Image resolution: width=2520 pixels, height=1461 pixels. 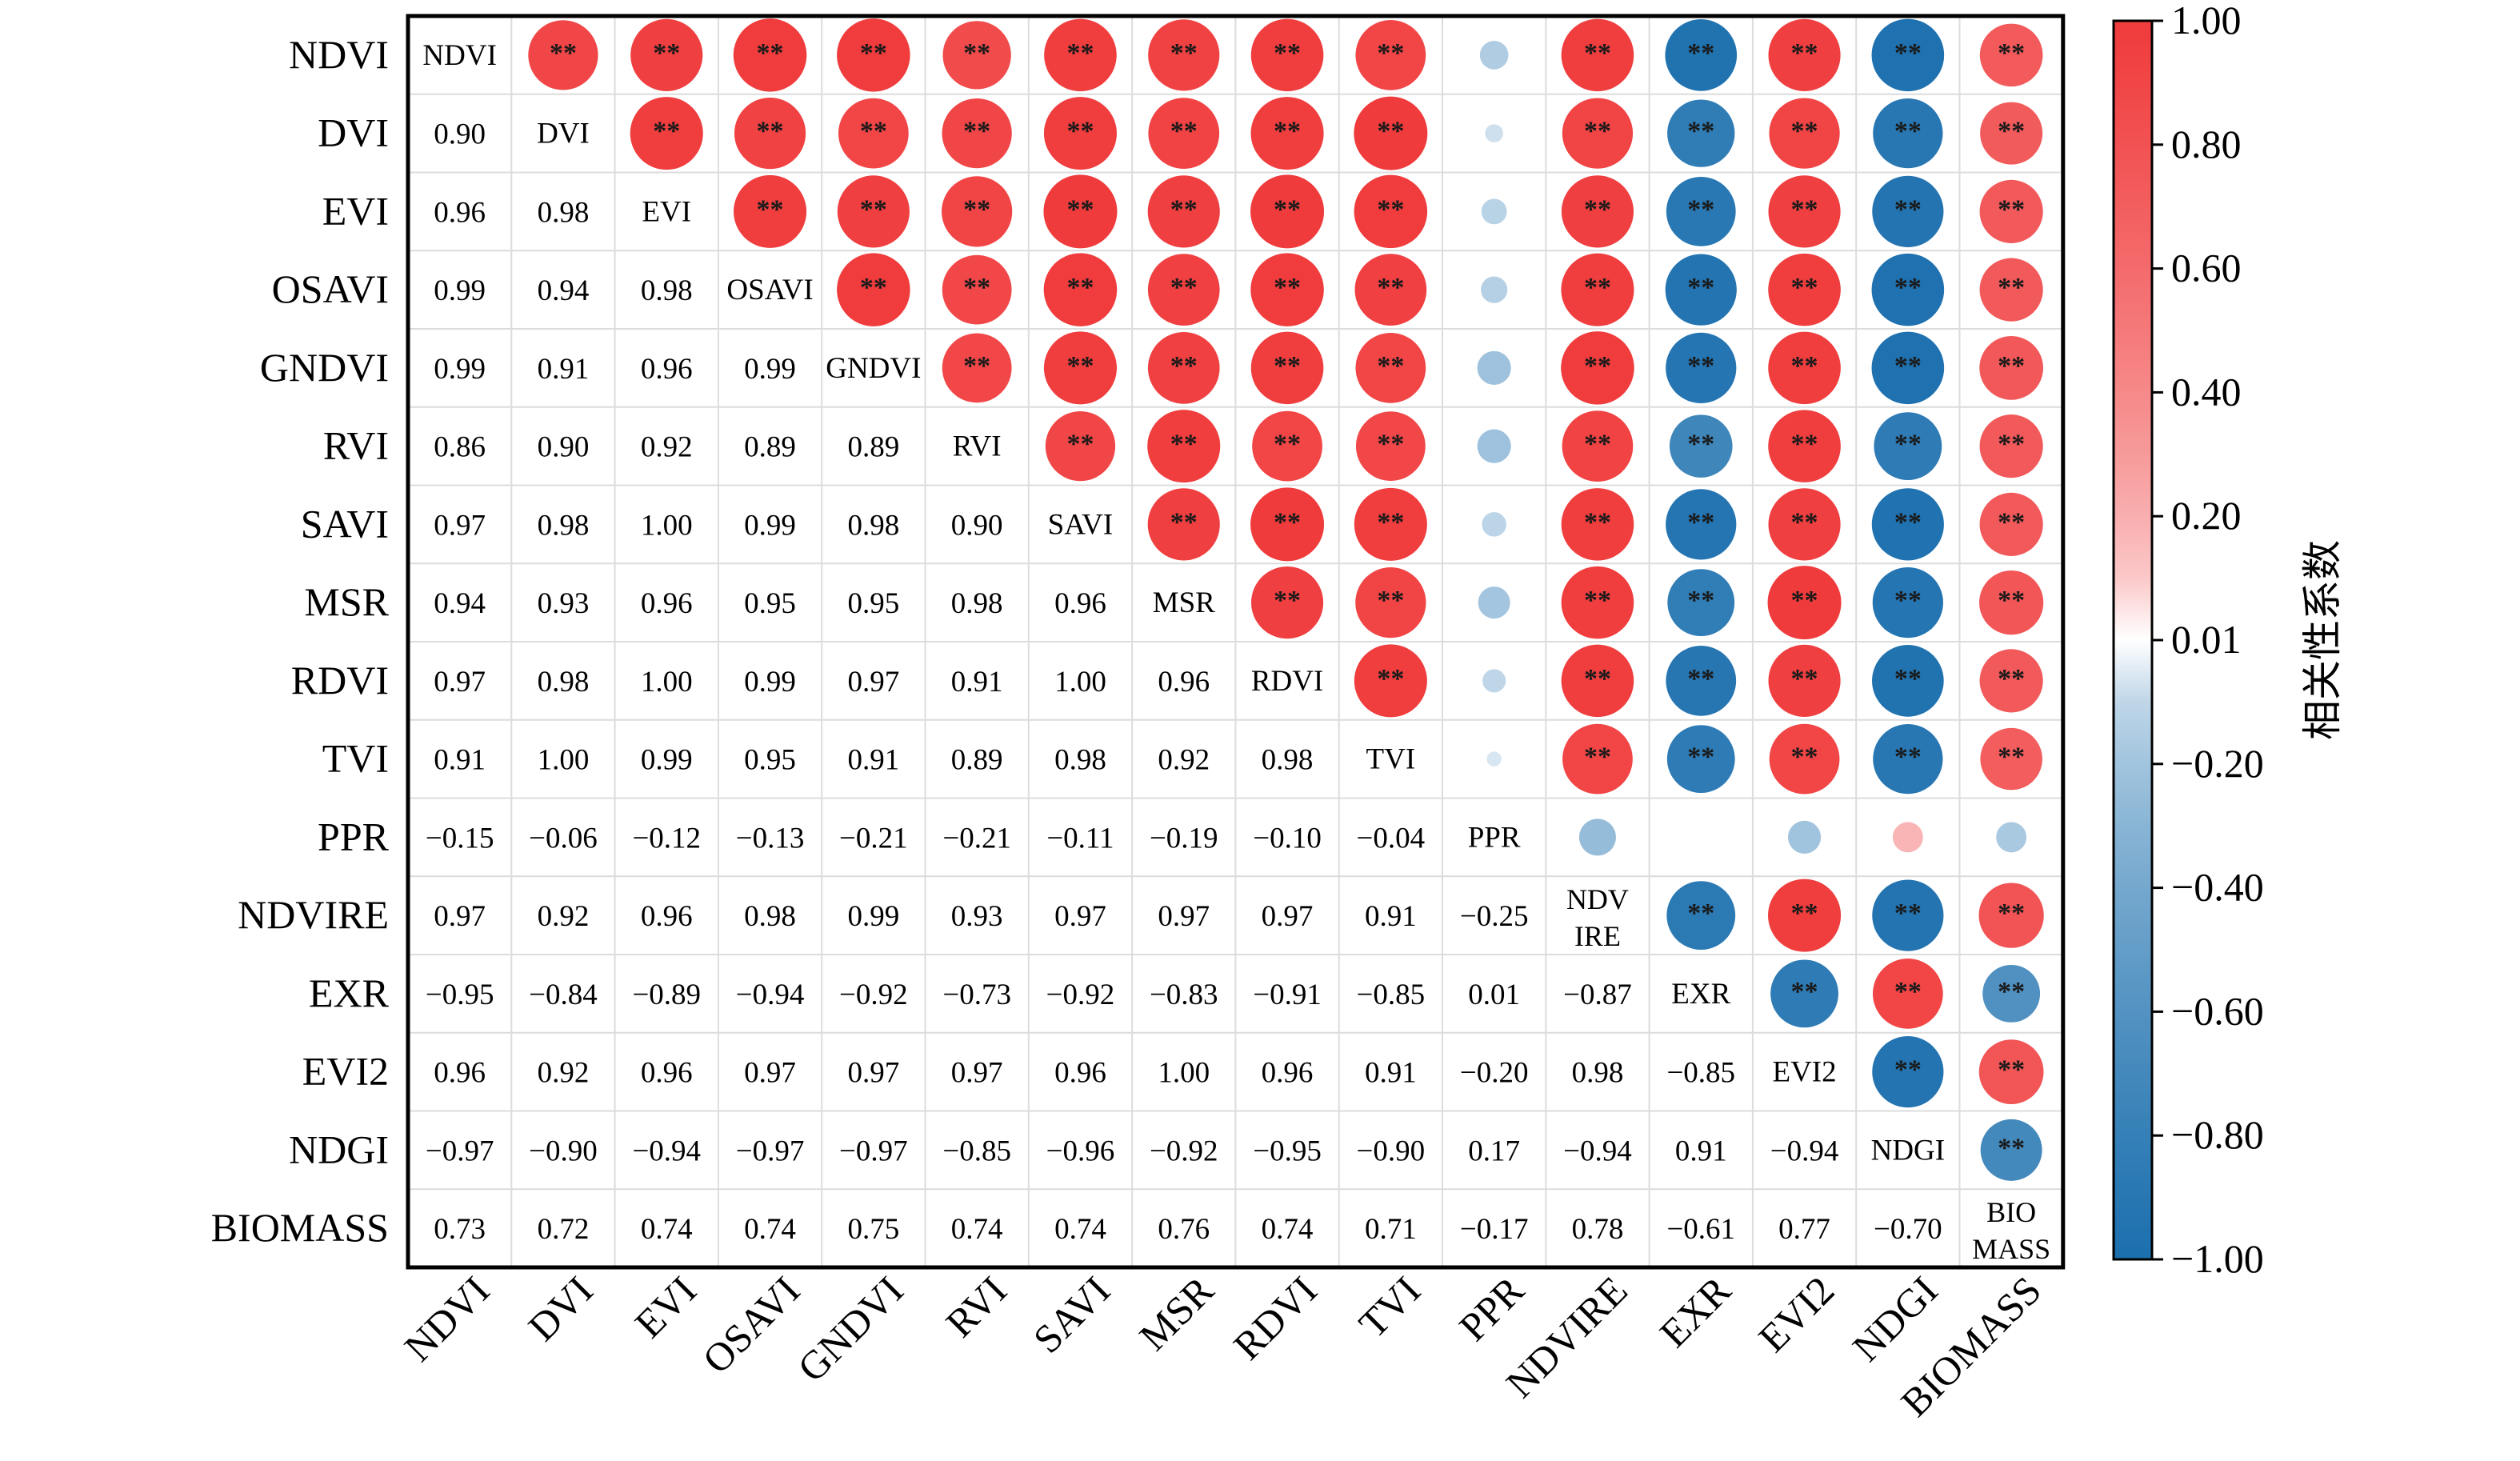 What do you see at coordinates (873, 1151) in the screenshot?
I see `correlation-value: −0.97` at bounding box center [873, 1151].